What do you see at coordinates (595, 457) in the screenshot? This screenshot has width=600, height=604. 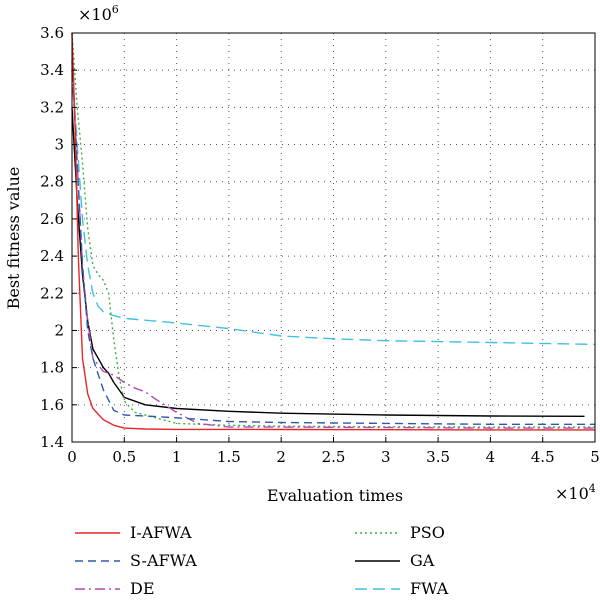 I see `x-tick-label: 5` at bounding box center [595, 457].